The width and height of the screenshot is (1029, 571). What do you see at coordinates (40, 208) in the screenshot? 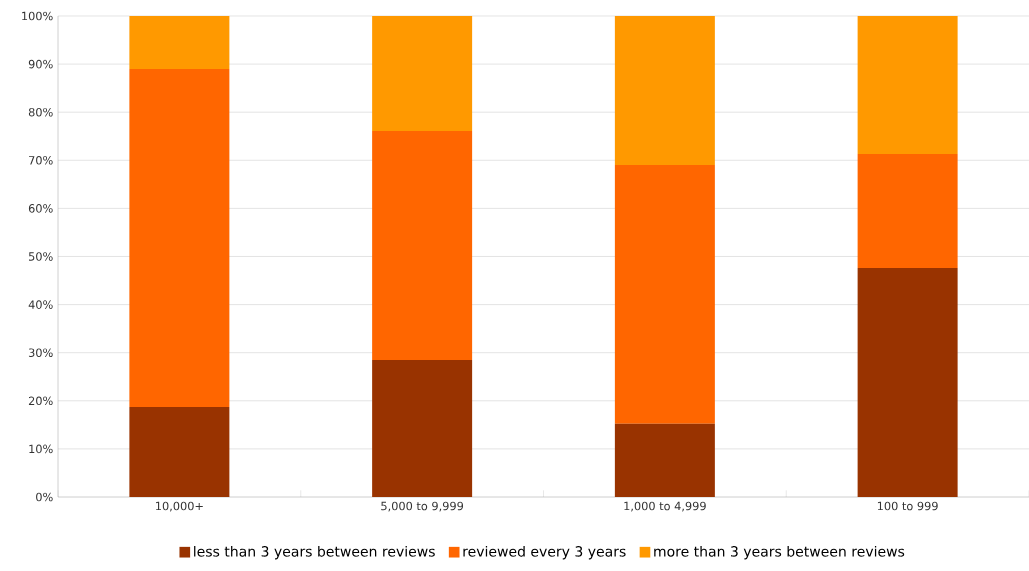
I see `y-tick-label: 60%` at bounding box center [40, 208].